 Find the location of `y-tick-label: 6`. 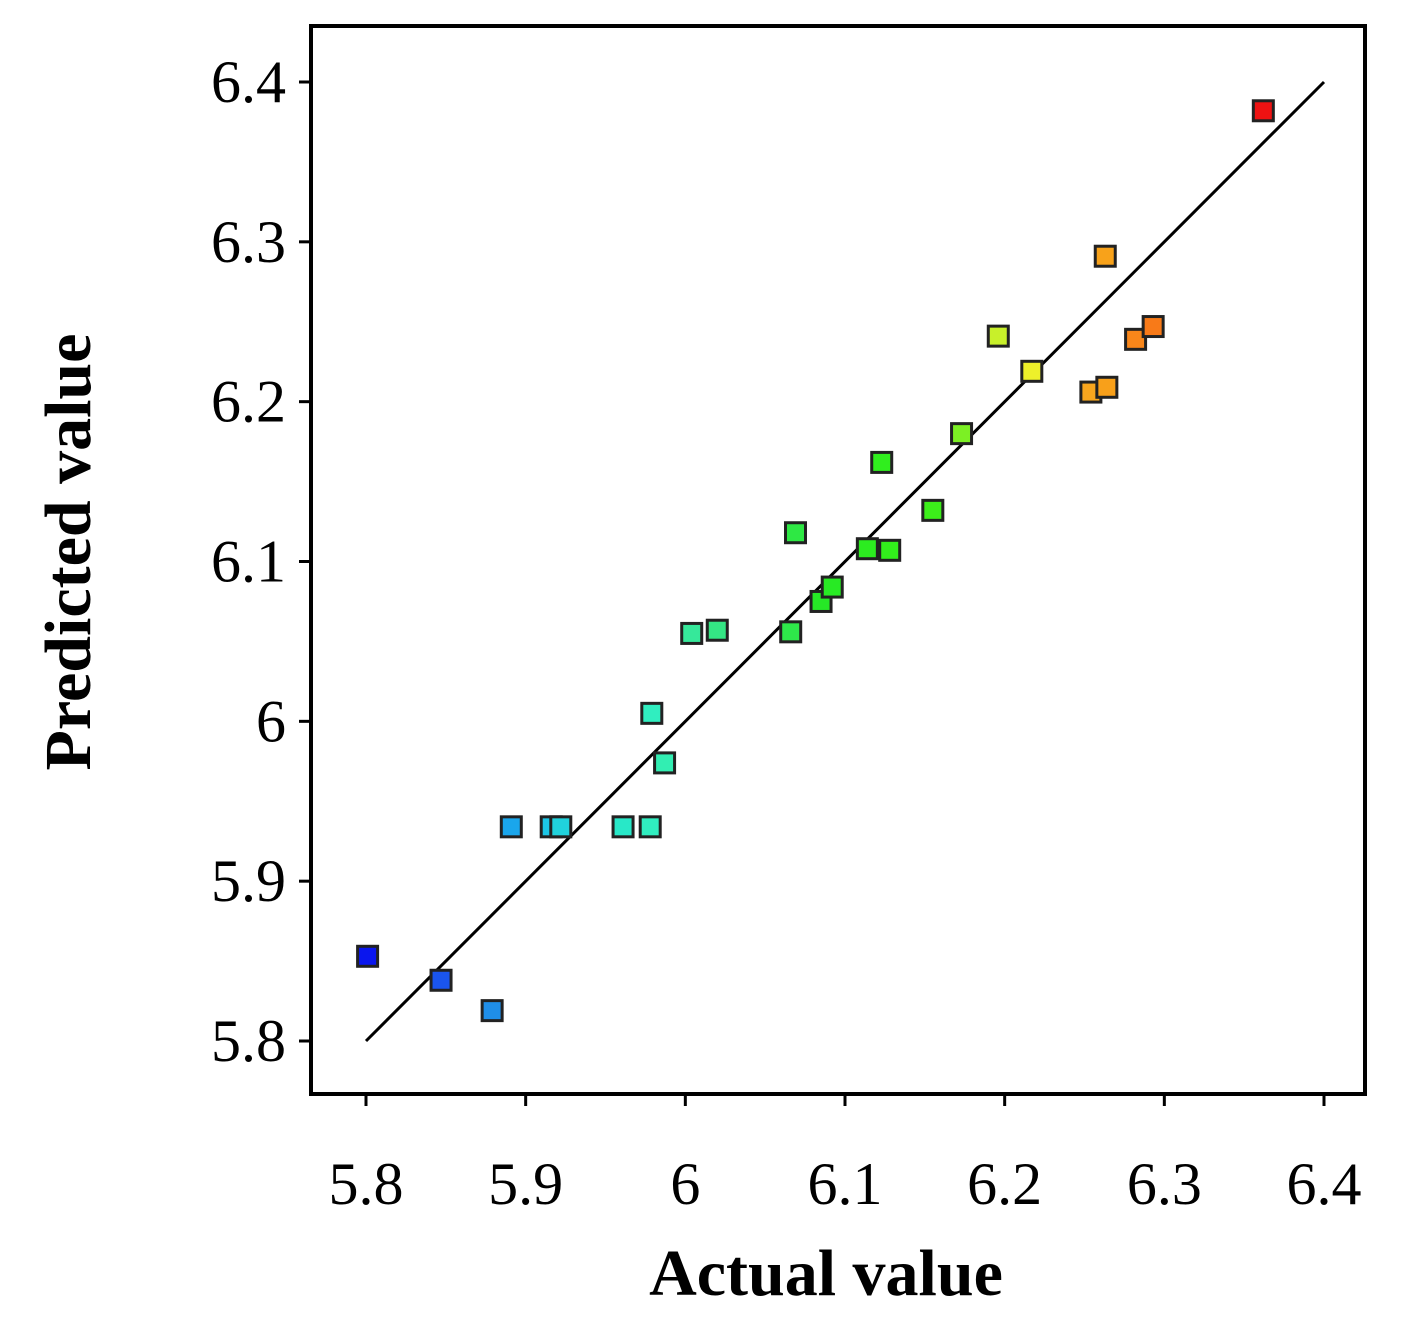

y-tick-label: 6 is located at coordinates (271, 721).